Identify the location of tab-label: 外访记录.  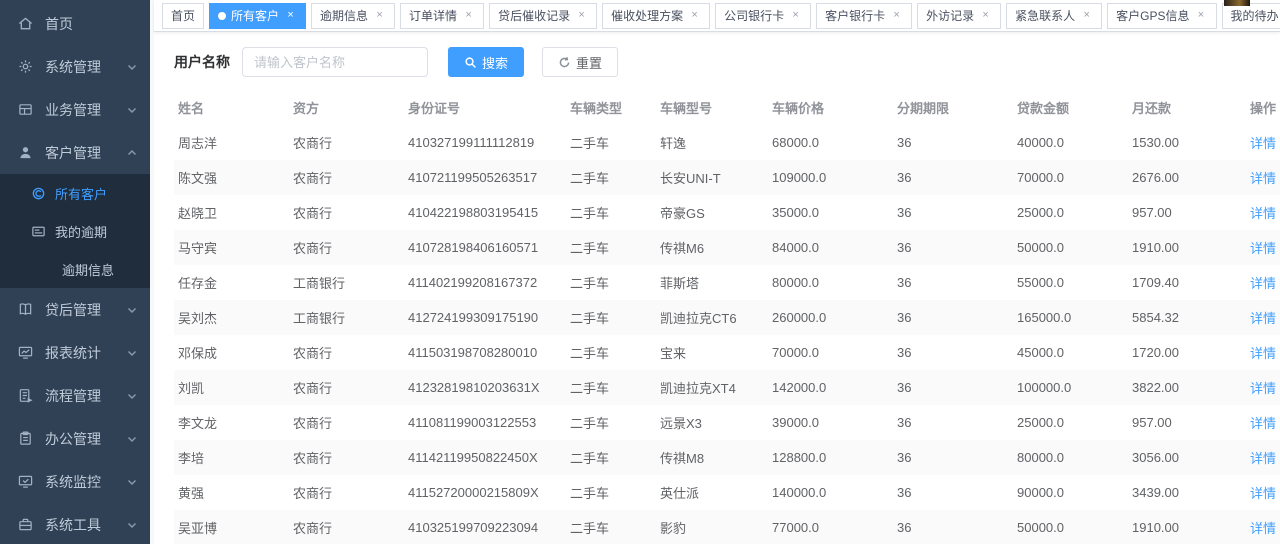
(950, 16).